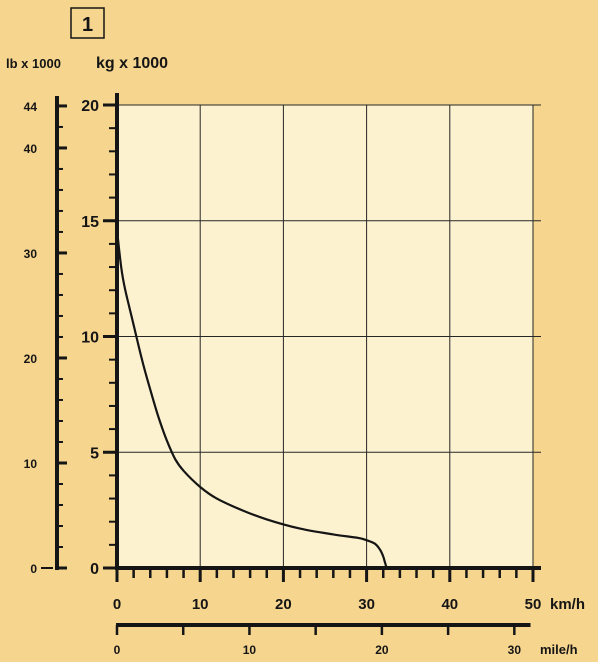 The height and width of the screenshot is (662, 598). What do you see at coordinates (283, 604) in the screenshot?
I see `primary-x-tick-label: 20` at bounding box center [283, 604].